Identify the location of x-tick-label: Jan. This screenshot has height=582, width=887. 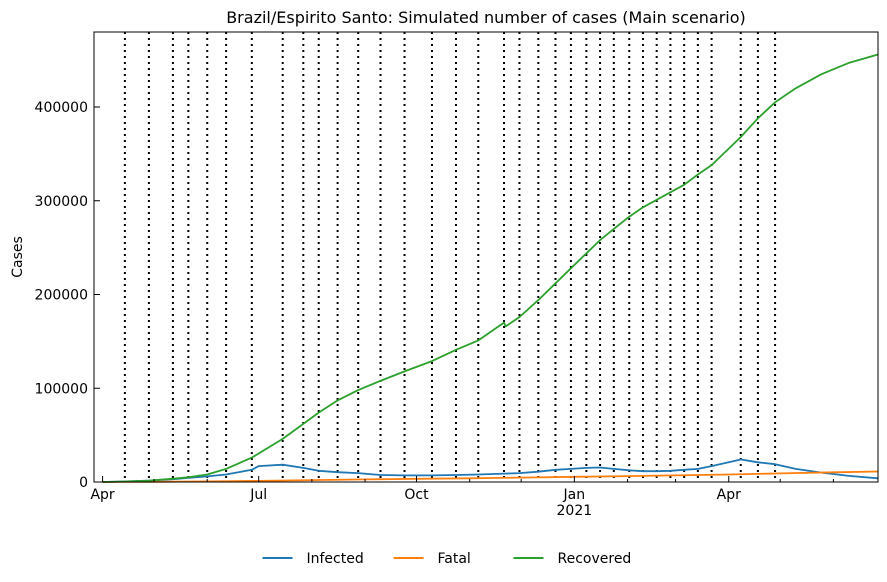
(574, 495).